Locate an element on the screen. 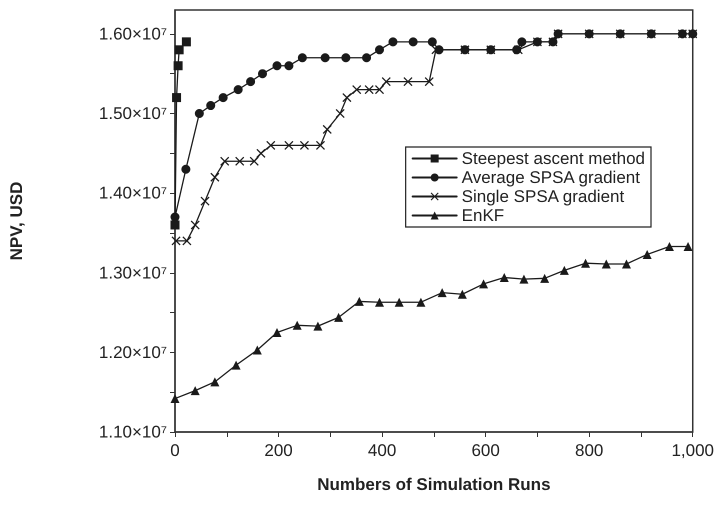 This screenshot has height=507, width=717. legend-label: EnKF is located at coordinates (483, 215).